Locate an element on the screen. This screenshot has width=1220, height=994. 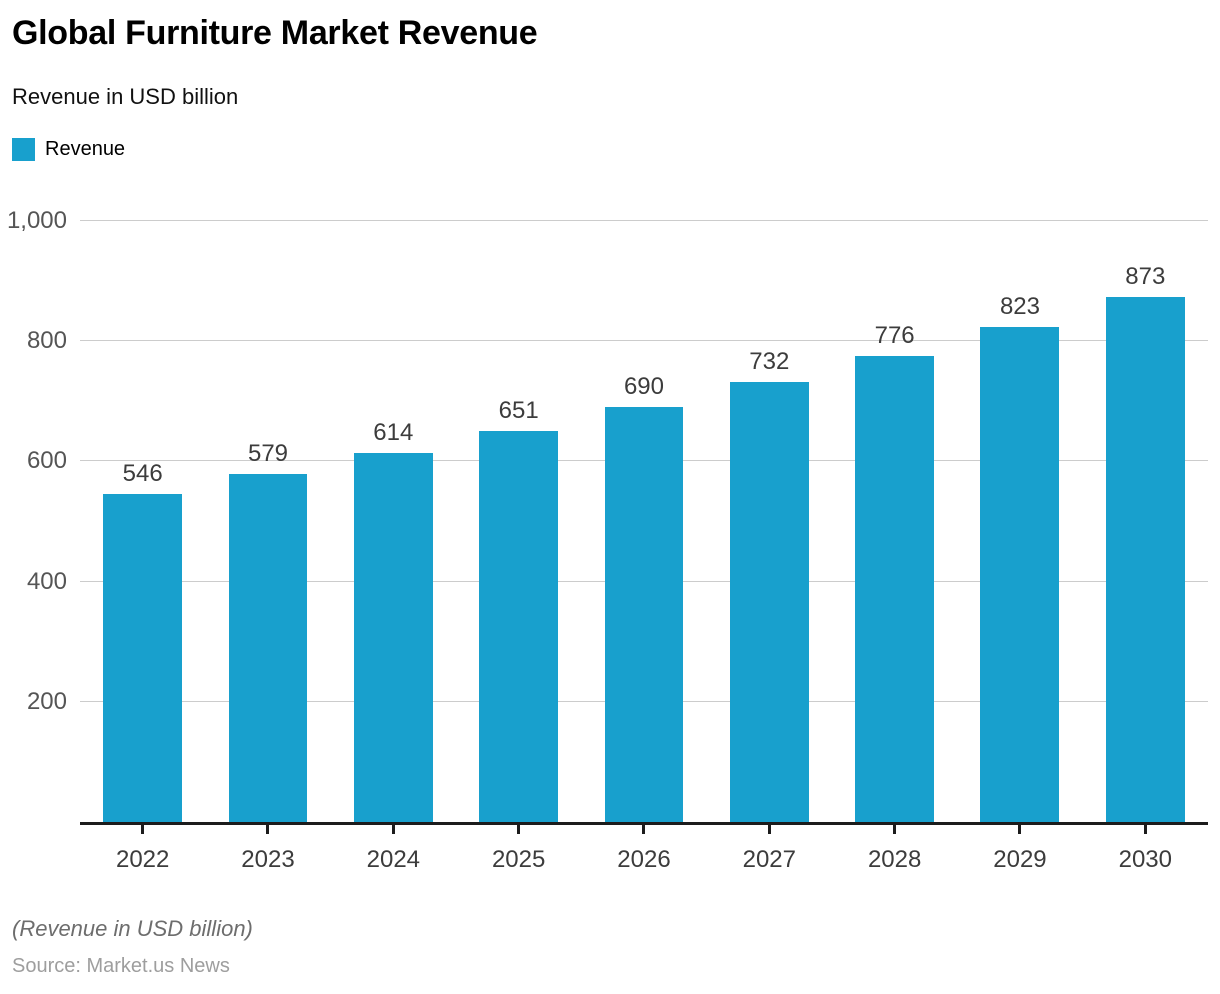
gridline-1000: 1,000 is located at coordinates (607, 220).